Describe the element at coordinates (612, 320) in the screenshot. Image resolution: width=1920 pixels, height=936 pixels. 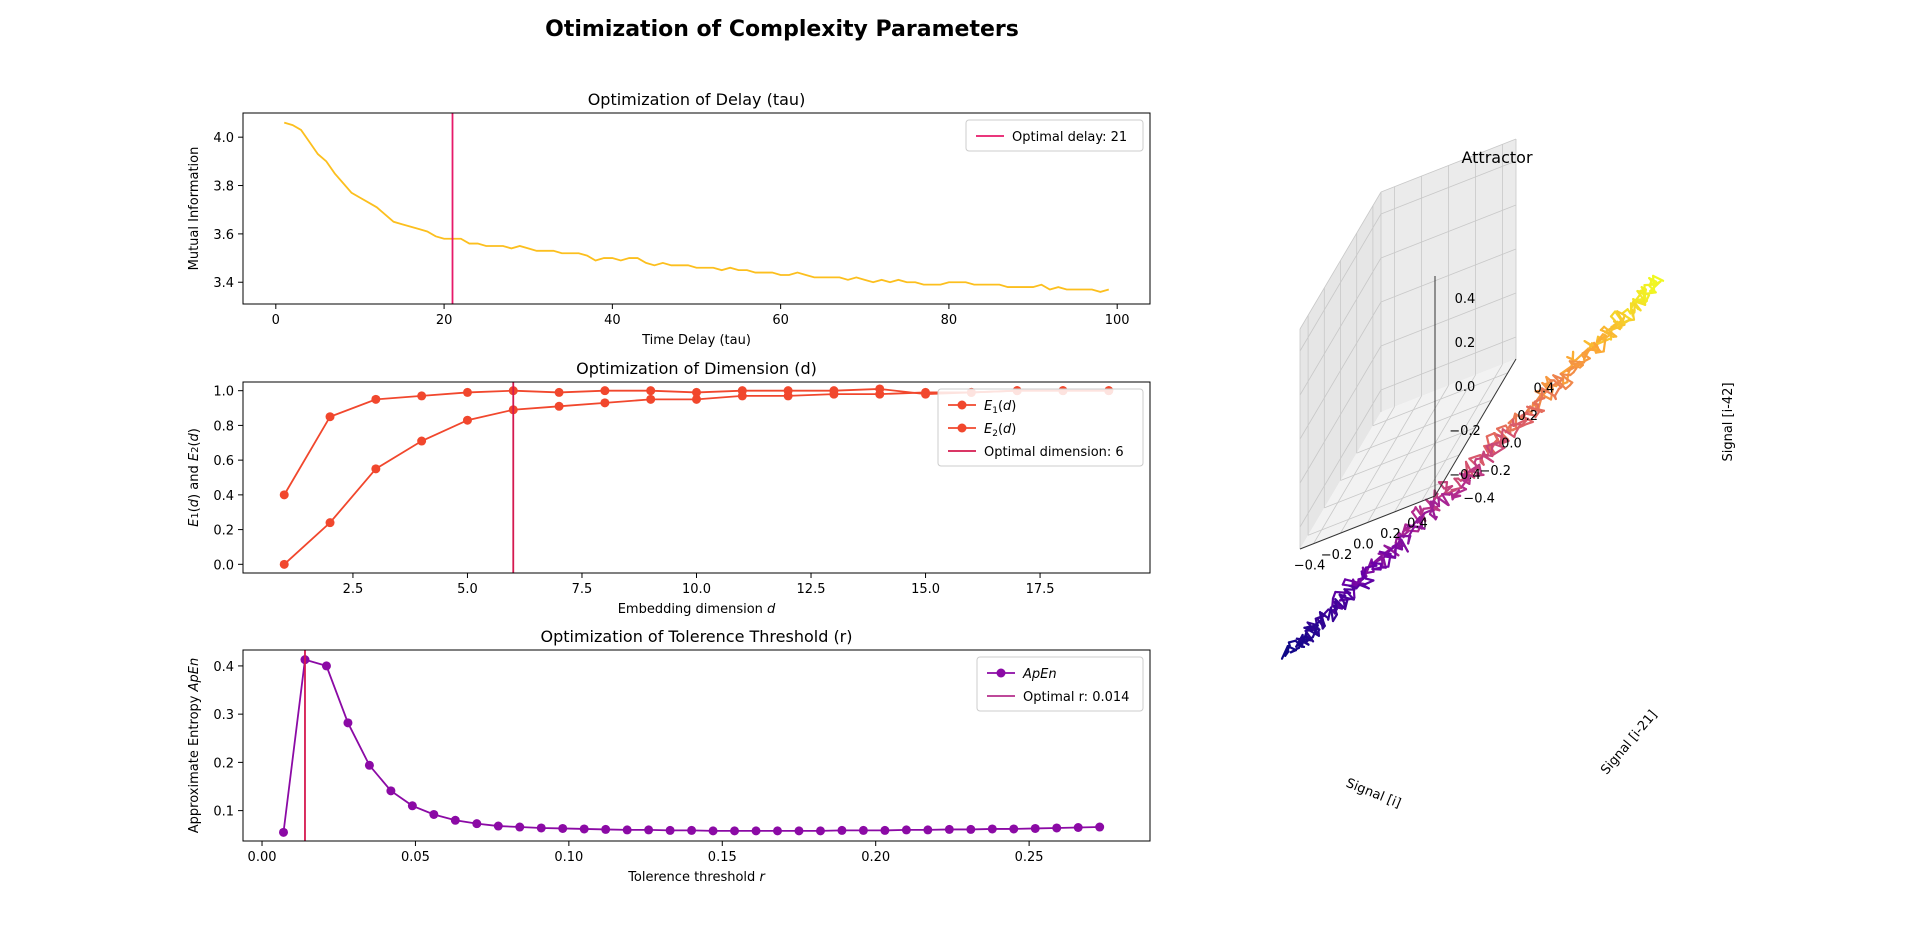
I see `x-tick-label: 40` at that location.